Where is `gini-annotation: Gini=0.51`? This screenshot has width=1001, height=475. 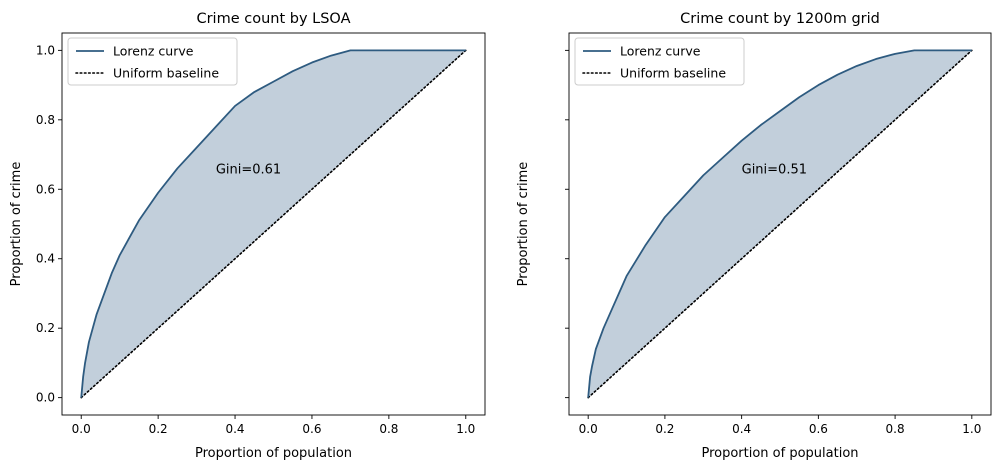 gini-annotation: Gini=0.51 is located at coordinates (774, 169).